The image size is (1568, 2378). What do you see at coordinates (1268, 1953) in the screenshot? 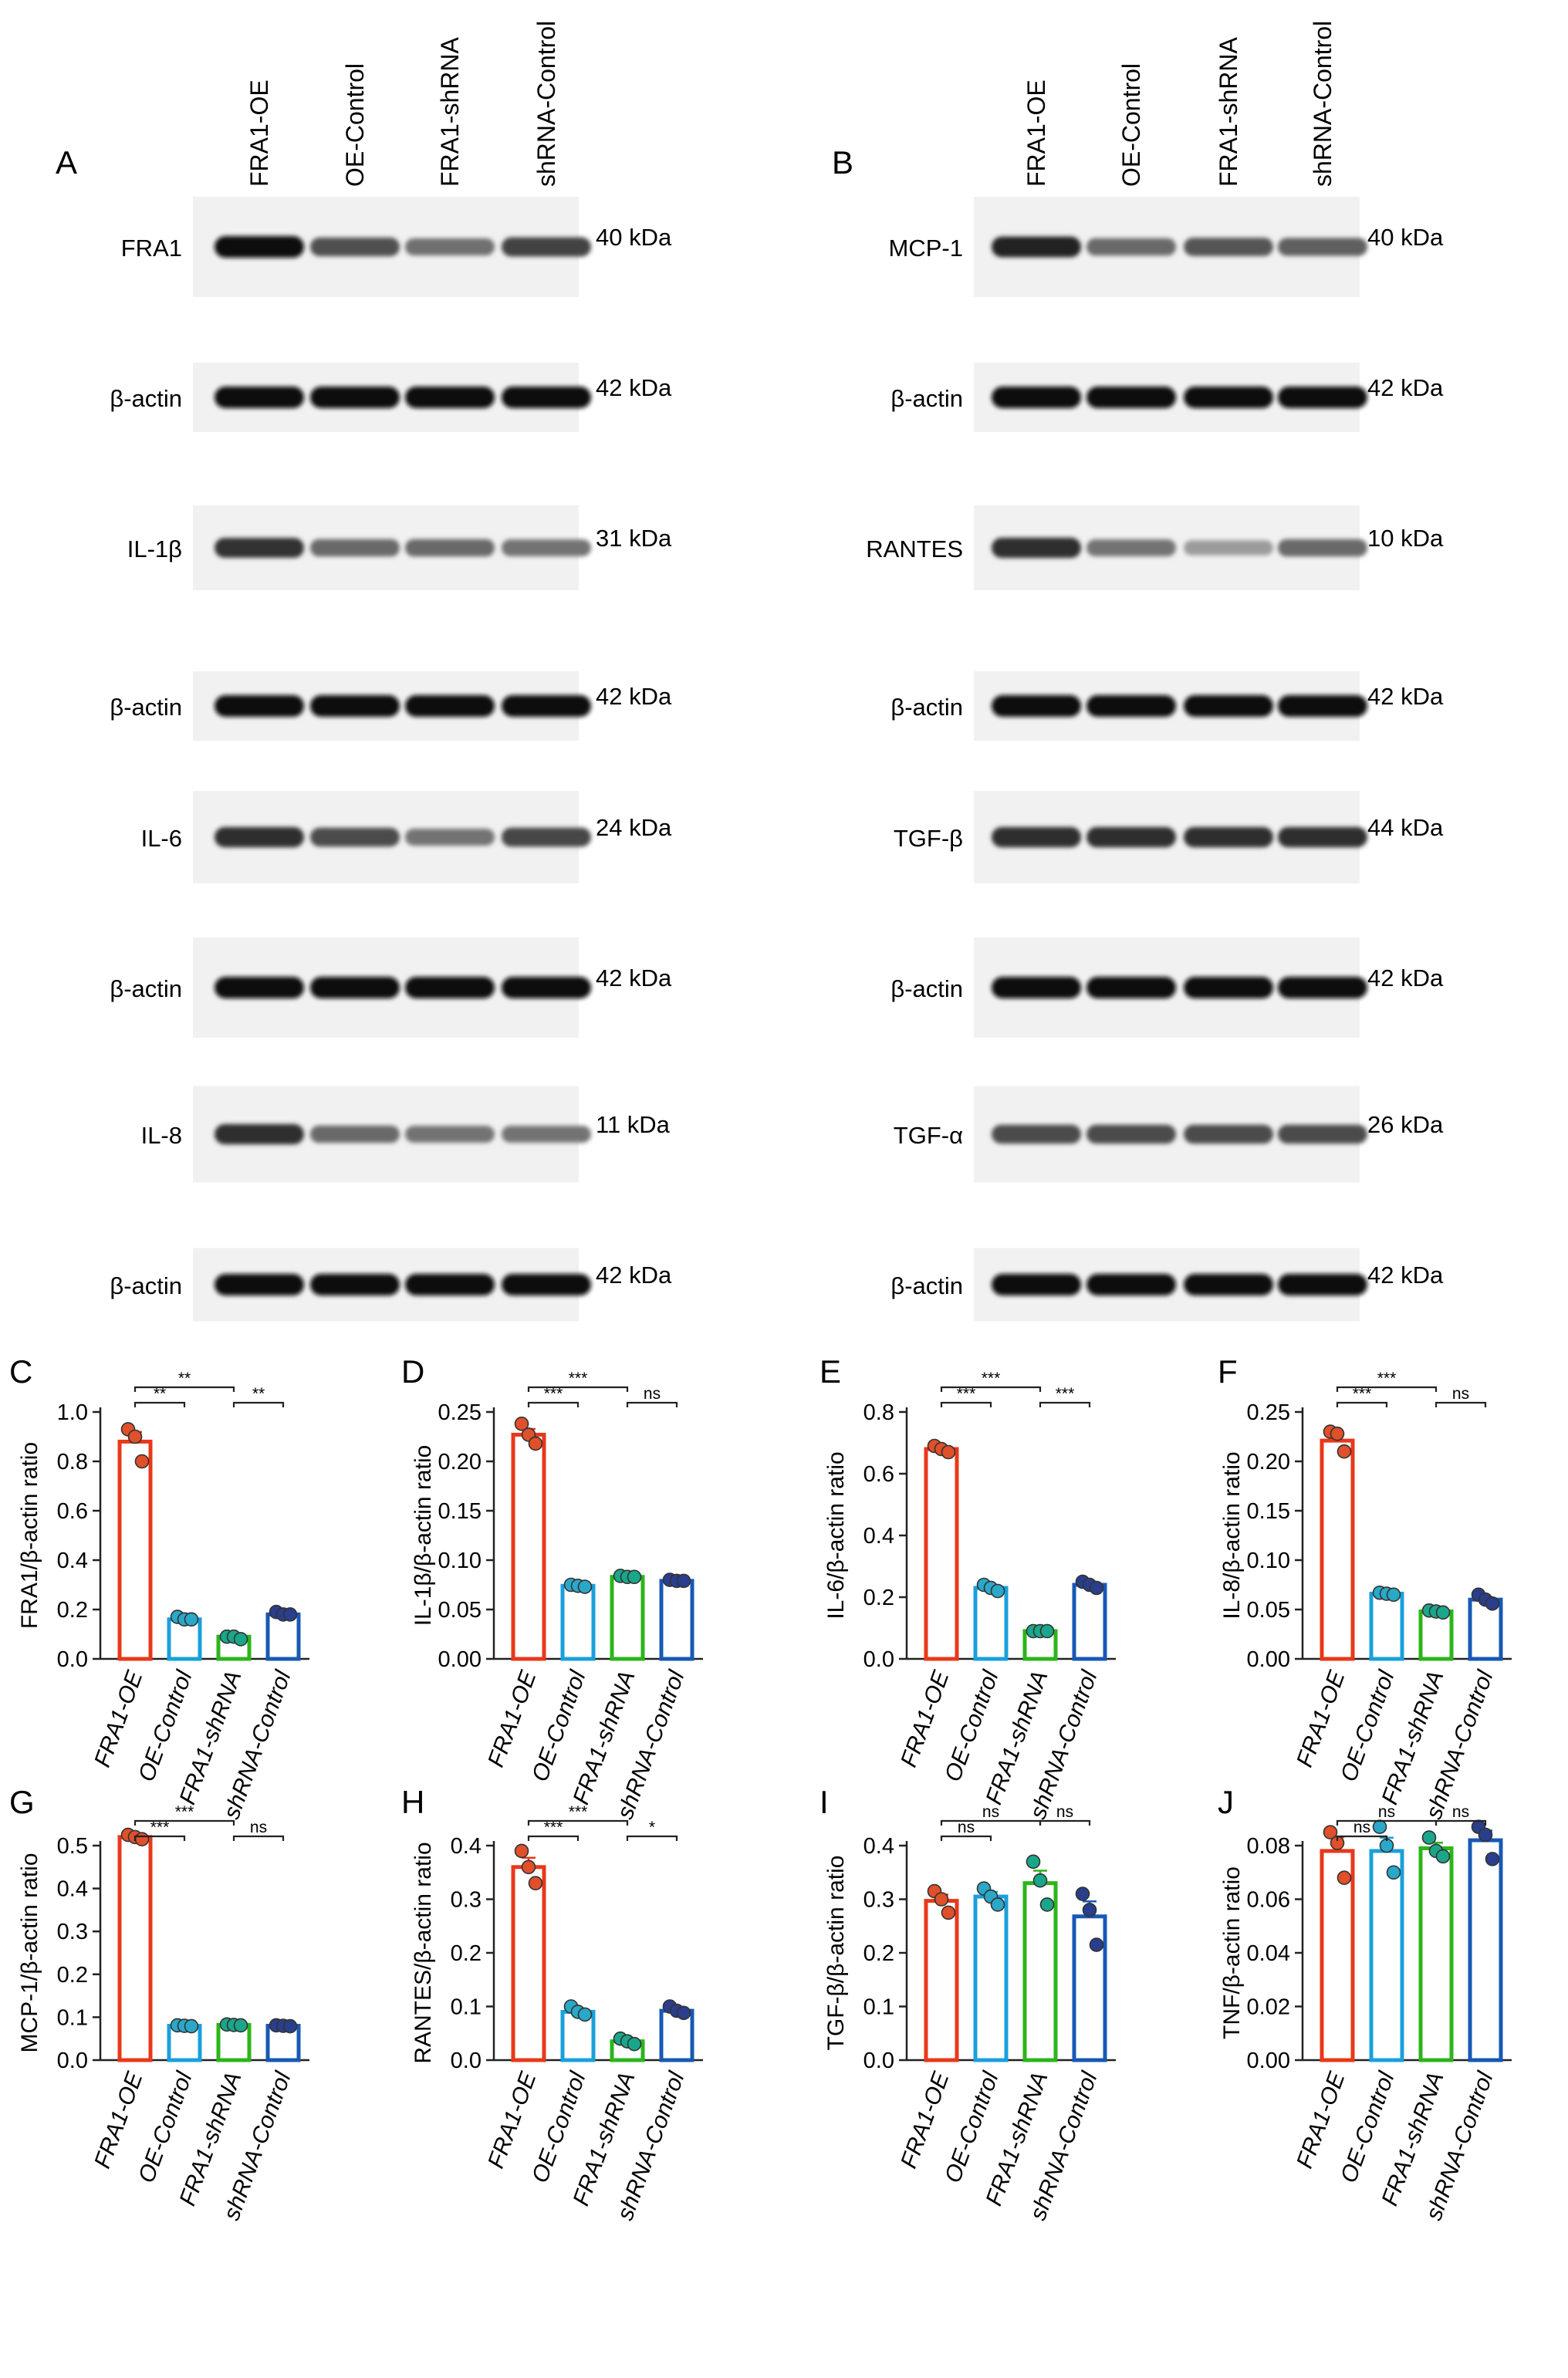
I see `y-tick-label: 0.04` at bounding box center [1268, 1953].